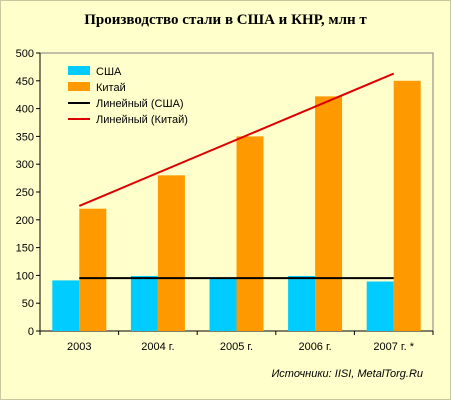 Image resolution: width=451 pixels, height=400 pixels. What do you see at coordinates (79, 347) in the screenshot?
I see `x-tick-label: 2003` at bounding box center [79, 347].